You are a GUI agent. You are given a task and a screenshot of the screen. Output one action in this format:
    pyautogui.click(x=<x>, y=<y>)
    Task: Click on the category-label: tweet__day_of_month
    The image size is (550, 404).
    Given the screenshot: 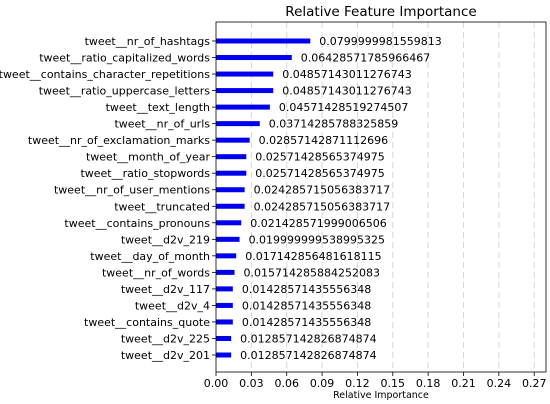 What is the action you would take?
    pyautogui.click(x=150, y=256)
    